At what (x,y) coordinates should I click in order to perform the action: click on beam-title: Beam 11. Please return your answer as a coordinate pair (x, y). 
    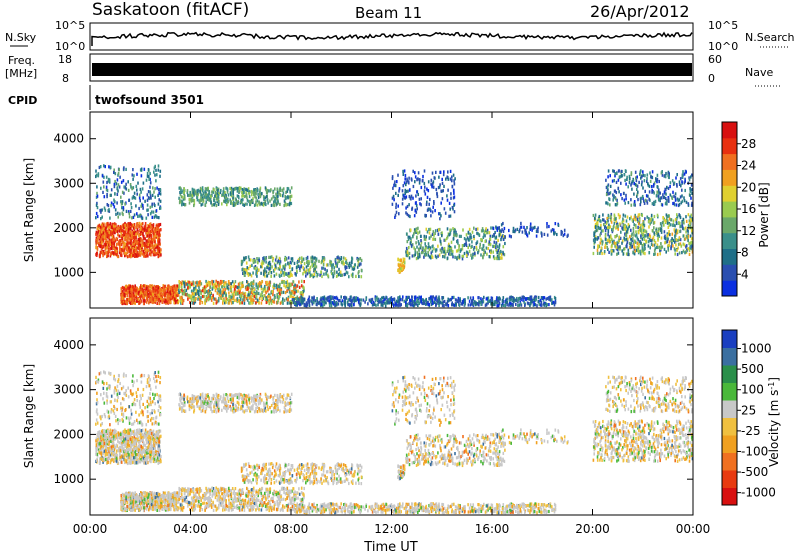
    Looking at the image, I should click on (388, 13).